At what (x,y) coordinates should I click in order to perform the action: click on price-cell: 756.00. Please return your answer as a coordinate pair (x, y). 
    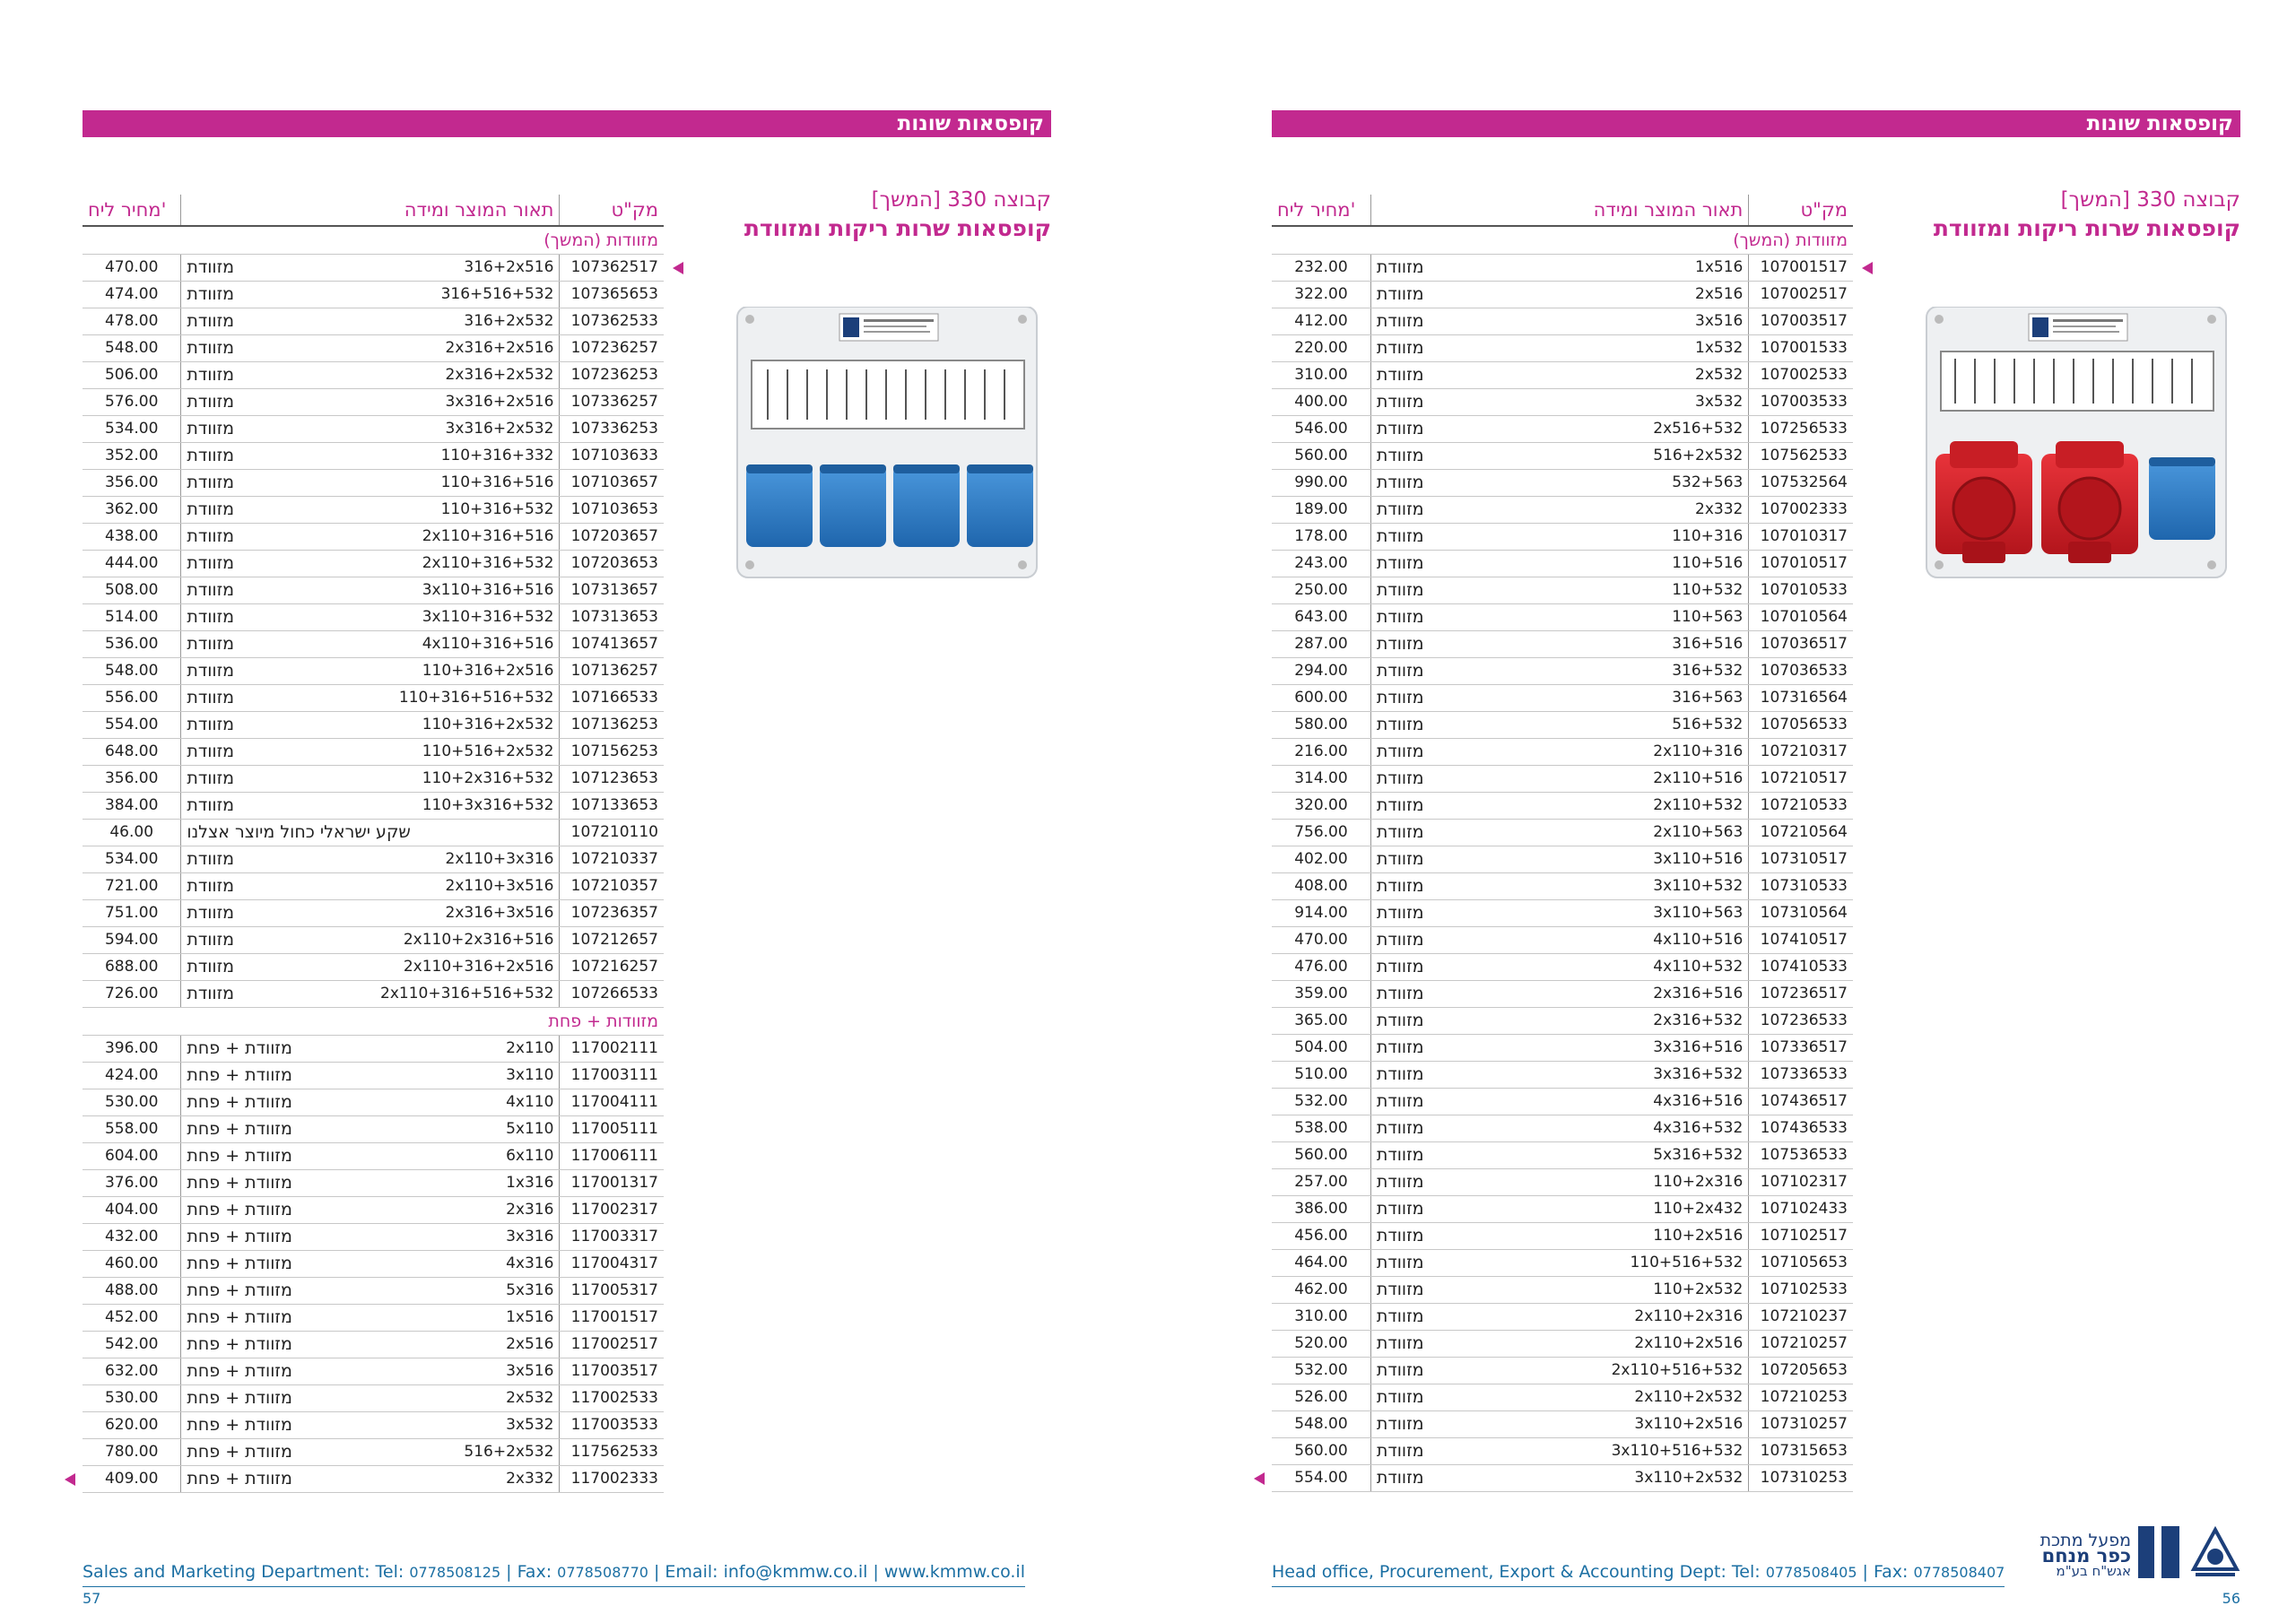
    Looking at the image, I should click on (1321, 832).